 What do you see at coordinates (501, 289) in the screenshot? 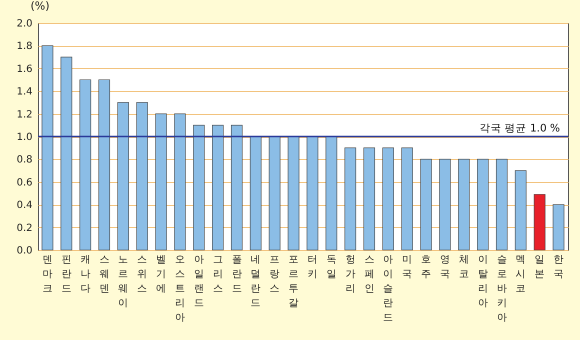
I see `x-tick-label: 슬로바키아` at bounding box center [501, 289].